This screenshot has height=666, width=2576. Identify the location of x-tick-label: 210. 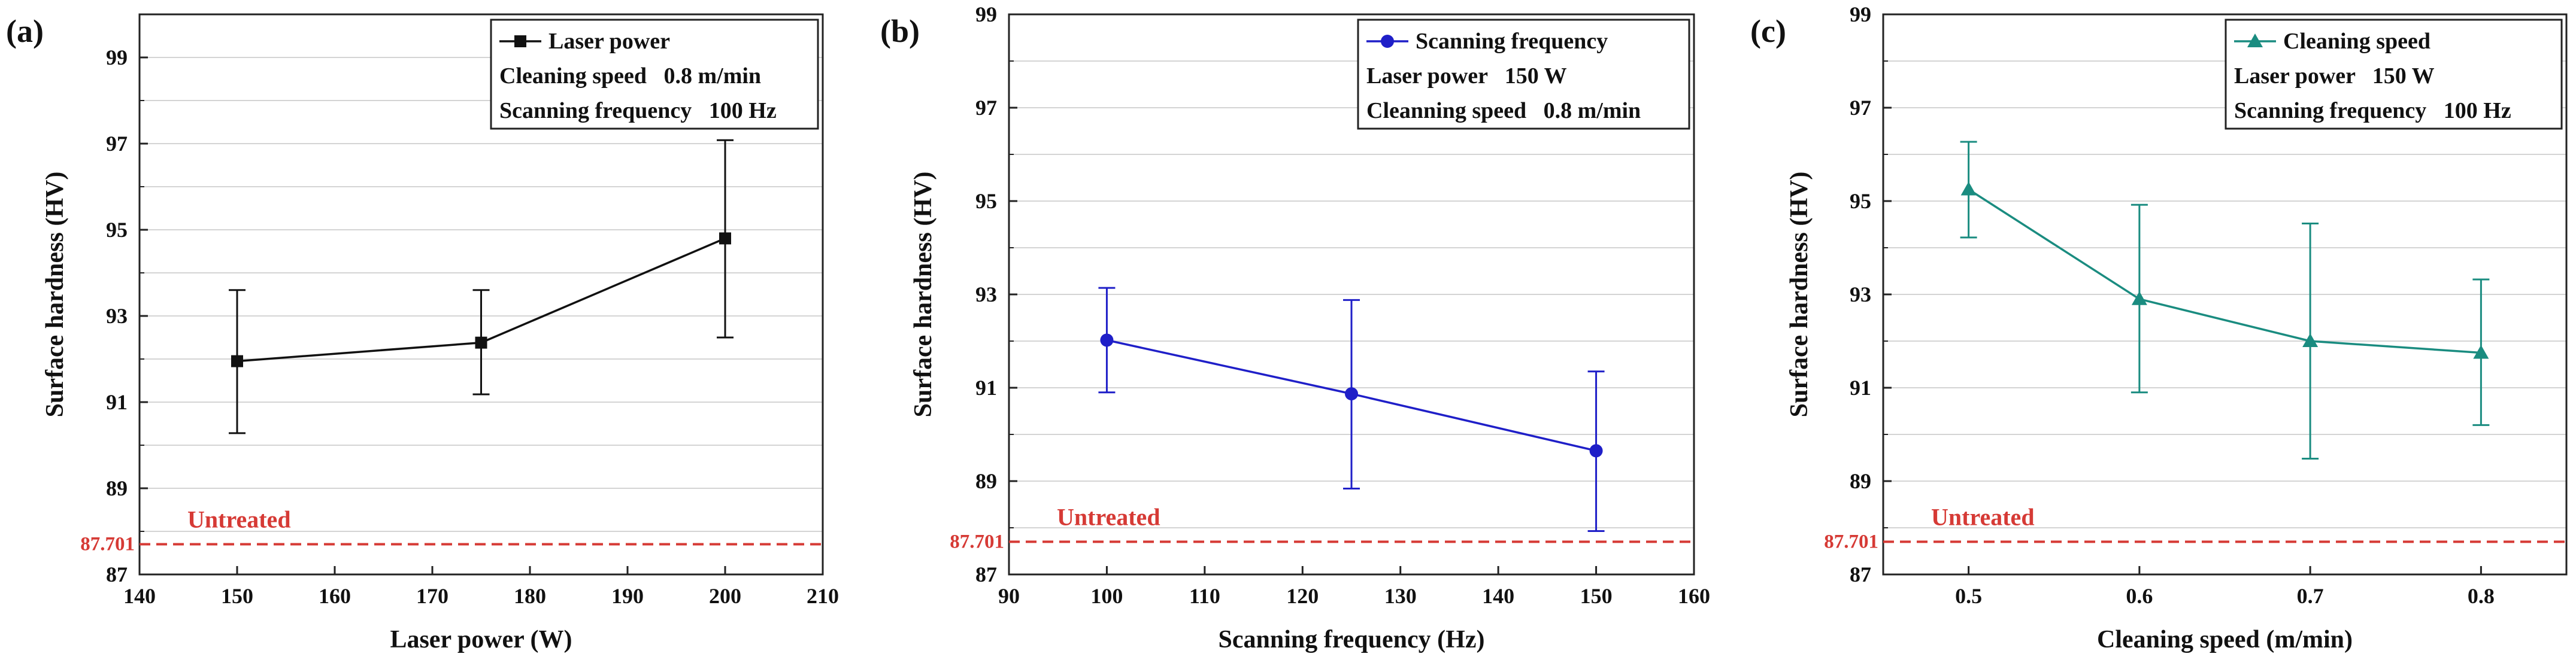
(823, 596).